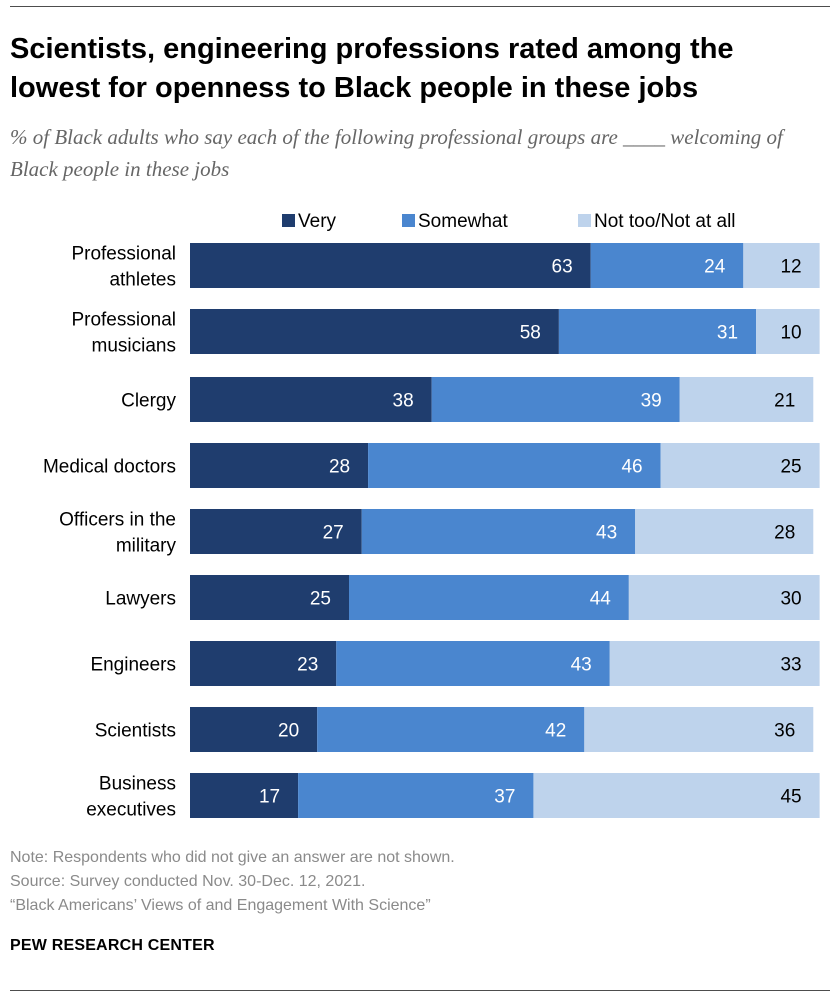  What do you see at coordinates (504, 797) in the screenshot?
I see `data-label: 37` at bounding box center [504, 797].